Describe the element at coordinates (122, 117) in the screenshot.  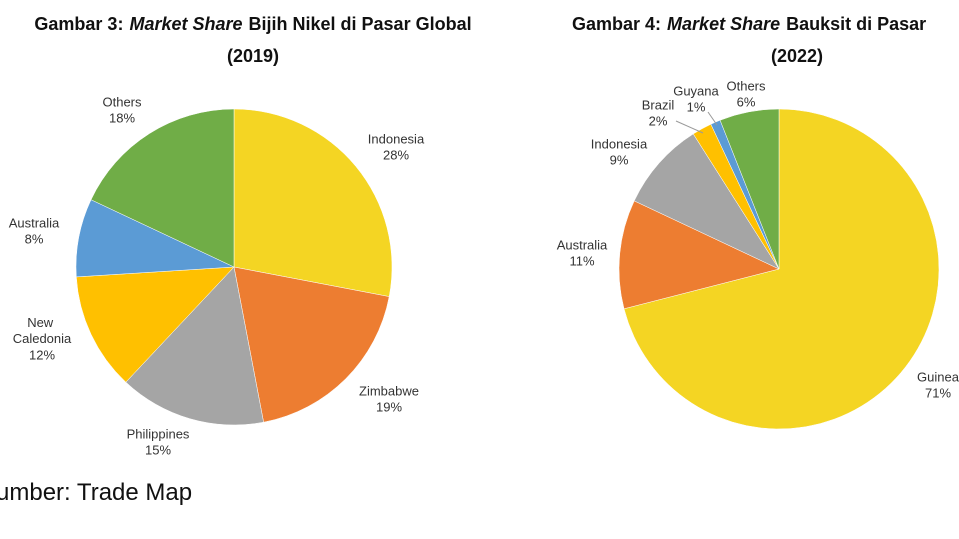
I see `slice-value-label: 18%` at that location.